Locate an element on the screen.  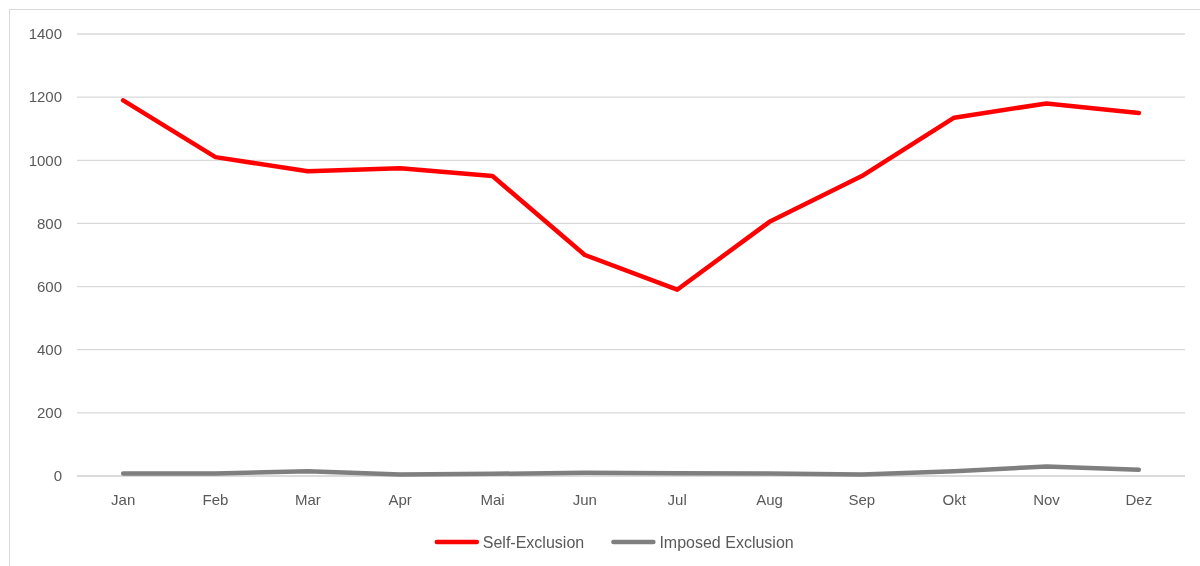
y-tick-label: 1200 is located at coordinates (45, 97).